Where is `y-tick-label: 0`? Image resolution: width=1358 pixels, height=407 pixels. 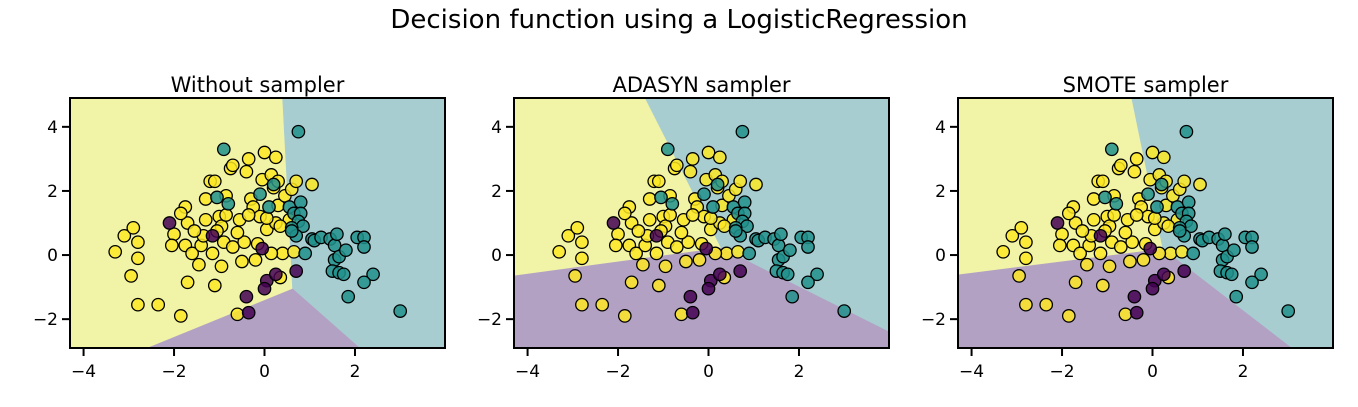
y-tick-label: 0 is located at coordinates (940, 256).